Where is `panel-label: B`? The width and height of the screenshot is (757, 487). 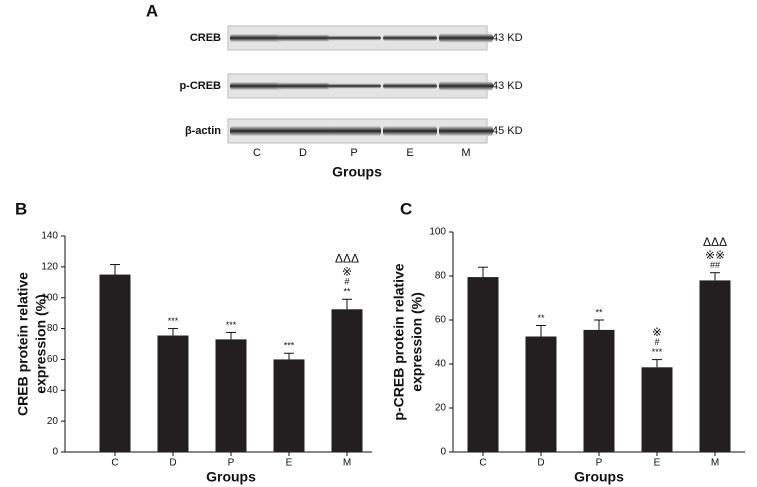 panel-label: B is located at coordinates (21, 208).